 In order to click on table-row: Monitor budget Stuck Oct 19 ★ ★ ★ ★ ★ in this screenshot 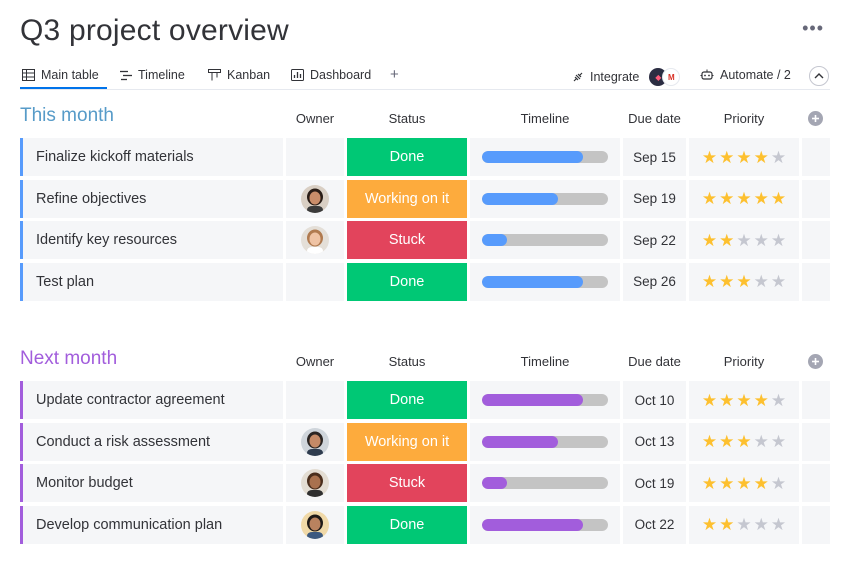, I will do `click(425, 483)`.